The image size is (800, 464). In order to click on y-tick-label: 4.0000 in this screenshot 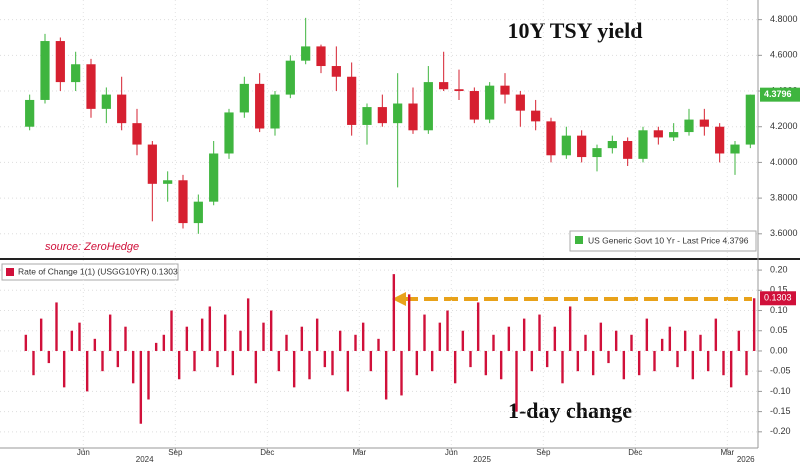, I will do `click(784, 162)`.